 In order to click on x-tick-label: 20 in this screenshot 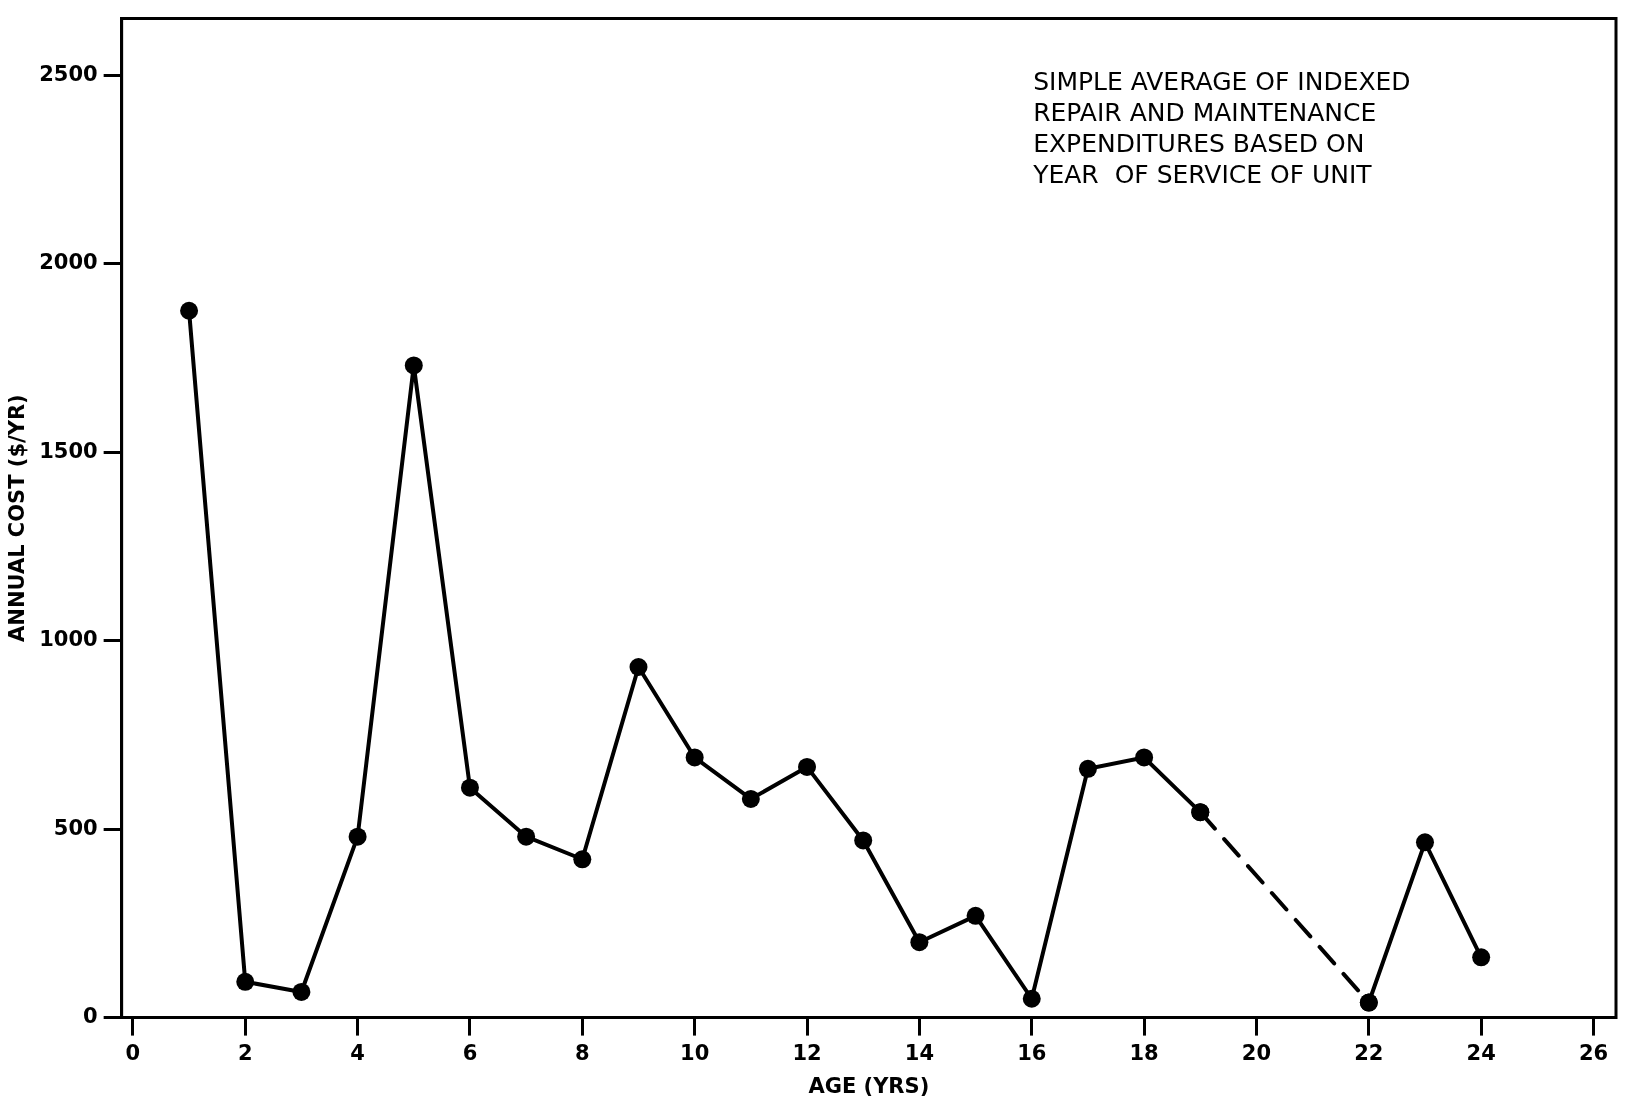, I will do `click(1256, 1052)`.